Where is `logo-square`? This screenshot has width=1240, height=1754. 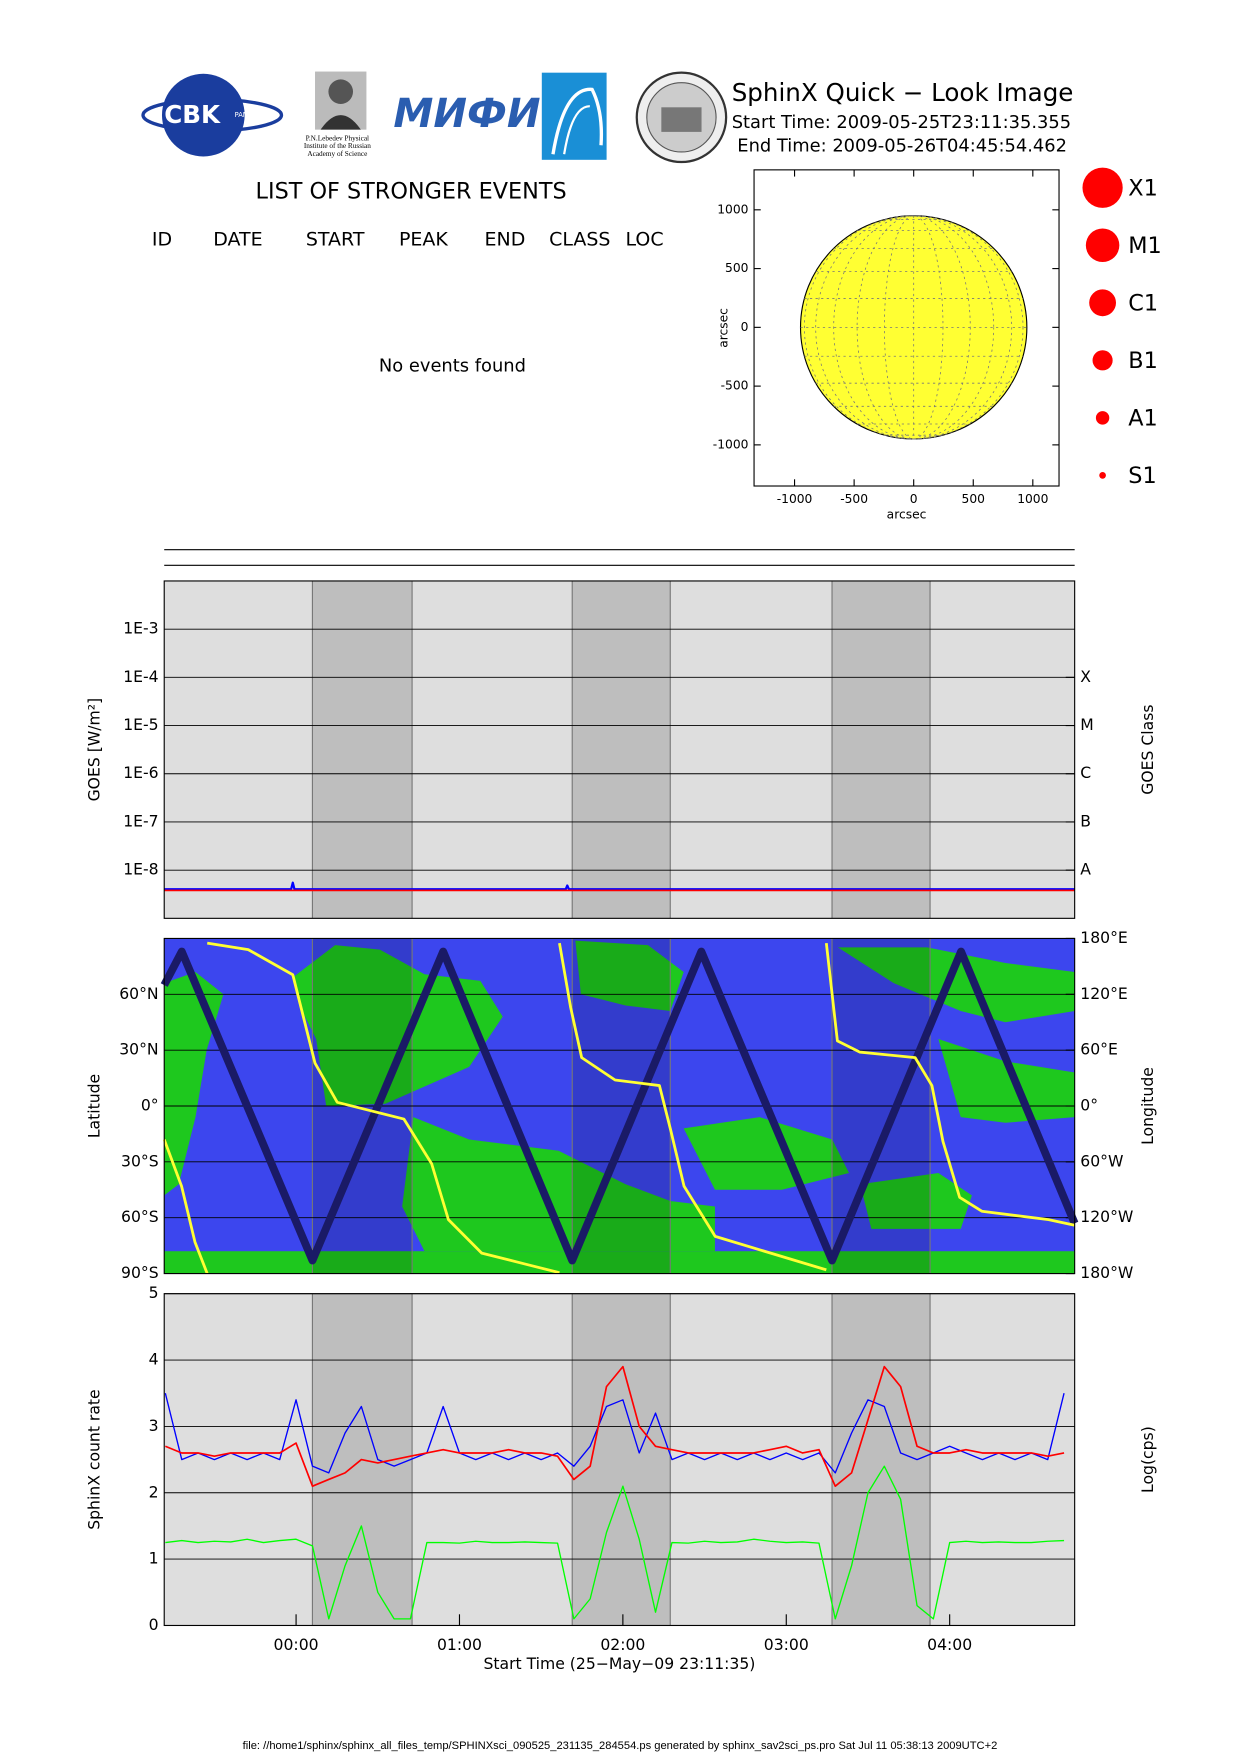
logo-square is located at coordinates (574, 116).